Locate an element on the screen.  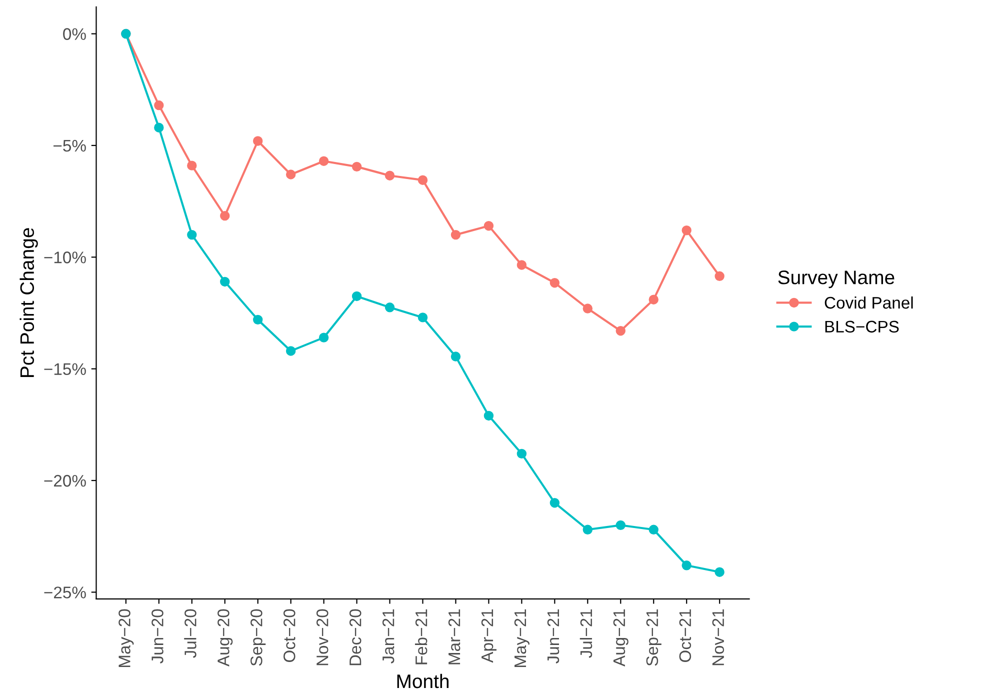
y-tick-label: −10% is located at coordinates (65, 258).